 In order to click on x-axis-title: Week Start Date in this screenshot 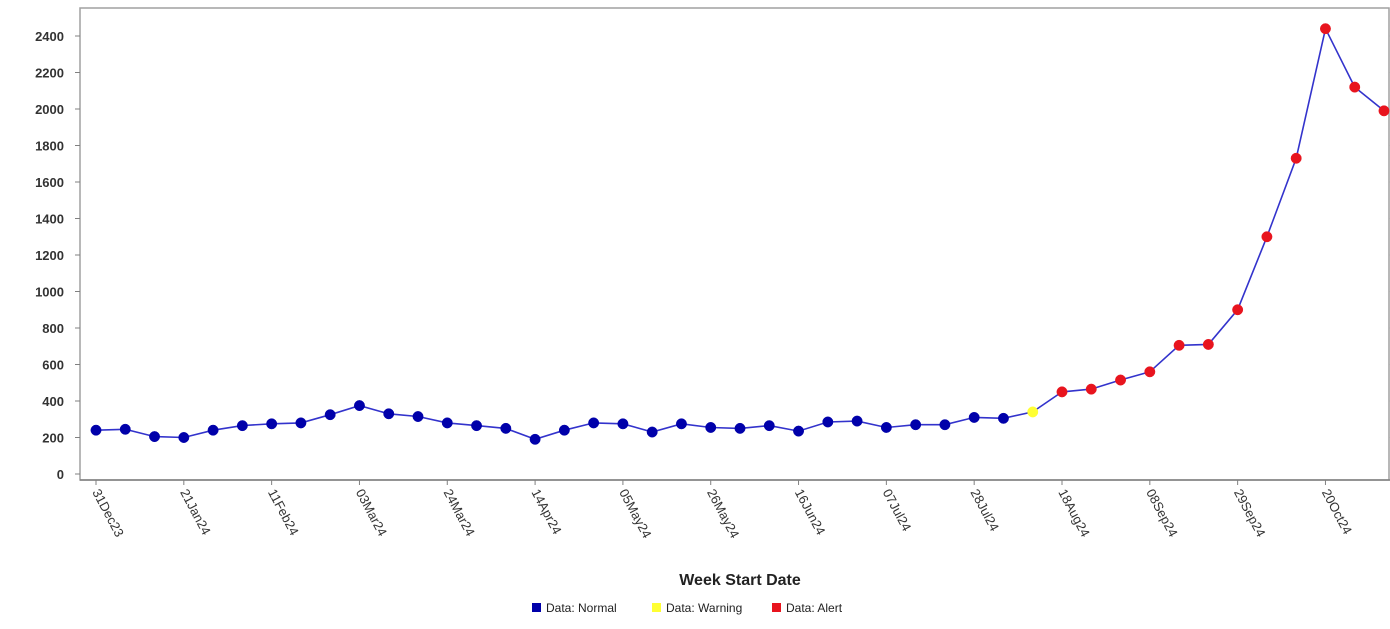, I will do `click(740, 580)`.